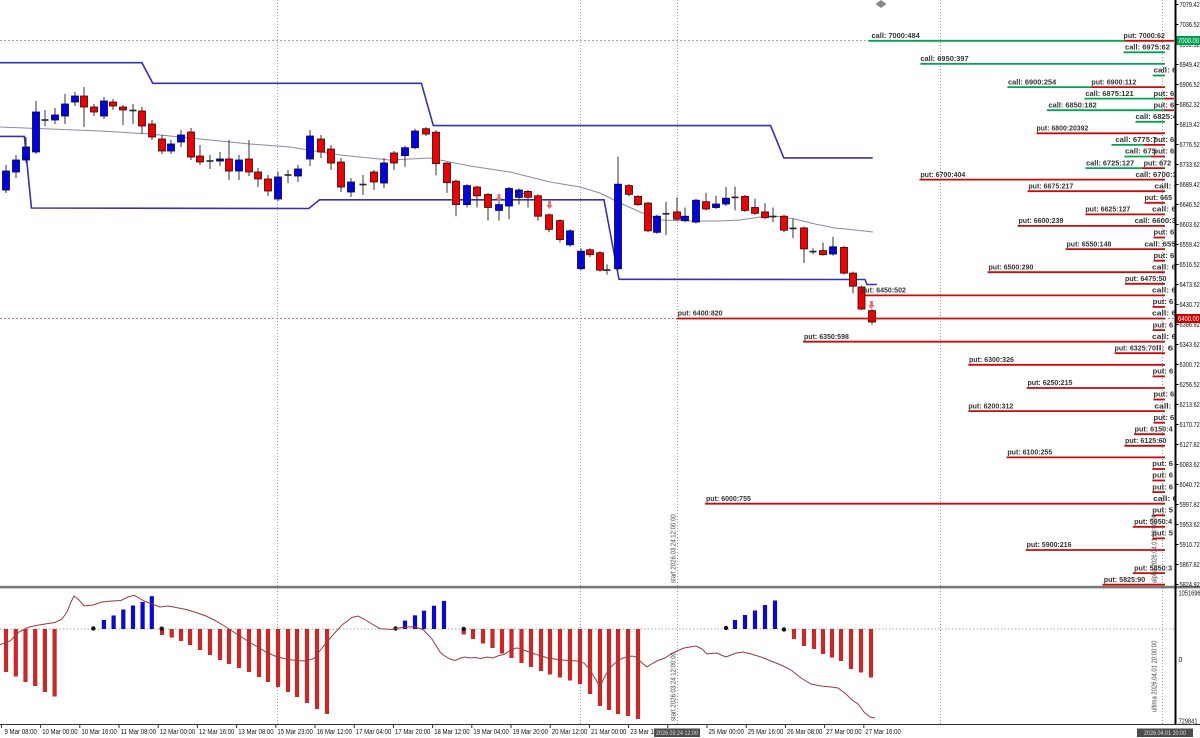 This screenshot has height=738, width=1200. I want to click on svg-text: put: 7000:62, so click(1144, 35).